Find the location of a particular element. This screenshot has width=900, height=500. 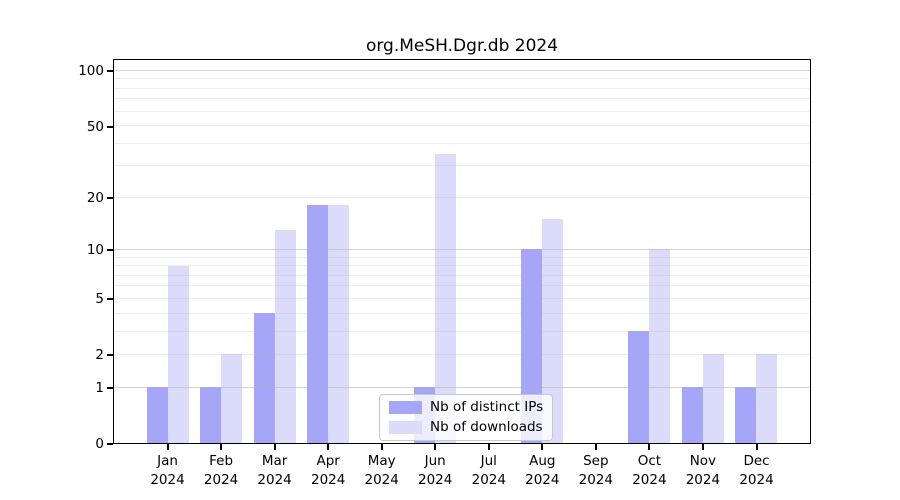

bar-ips-apr is located at coordinates (317, 324).